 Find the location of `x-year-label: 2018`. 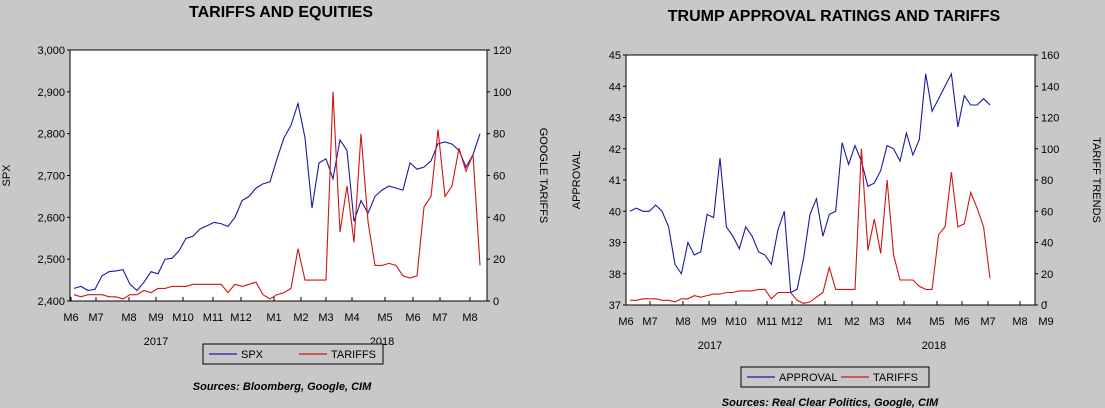

x-year-label: 2018 is located at coordinates (934, 346).